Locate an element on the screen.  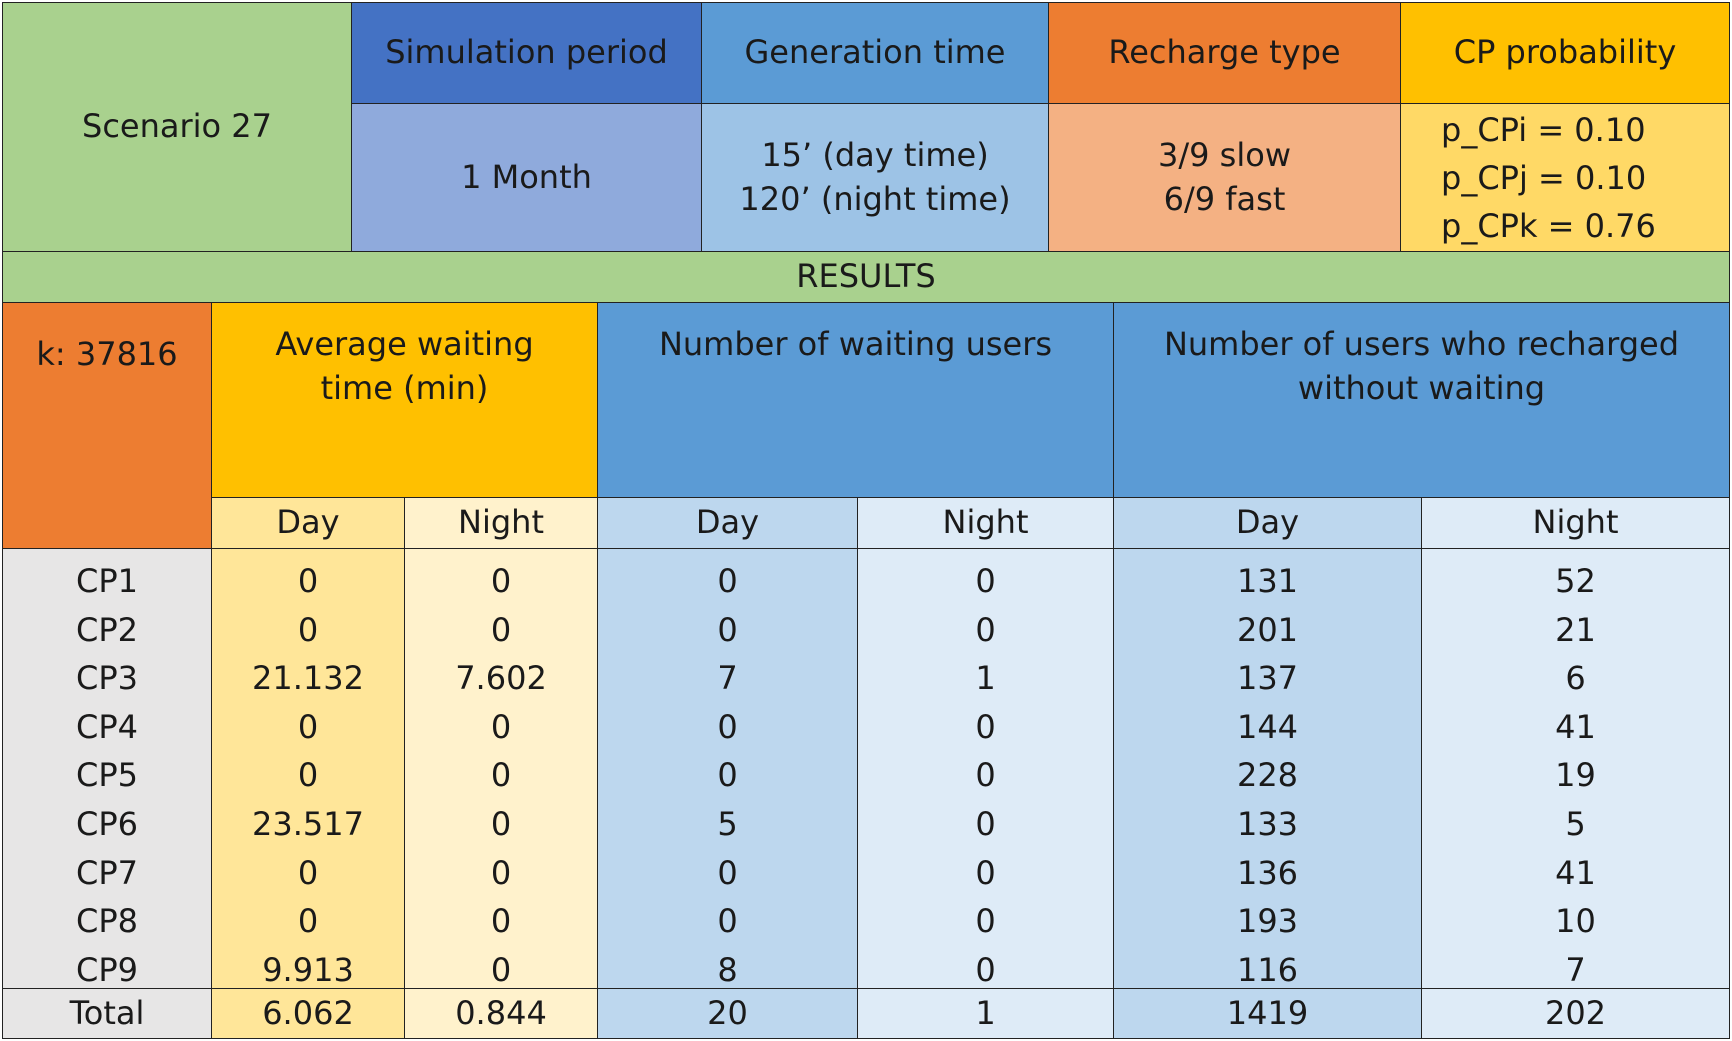
avg-night-column: 0 0 7.602 0 0 0 0 0 0 is located at coordinates (501, 768).